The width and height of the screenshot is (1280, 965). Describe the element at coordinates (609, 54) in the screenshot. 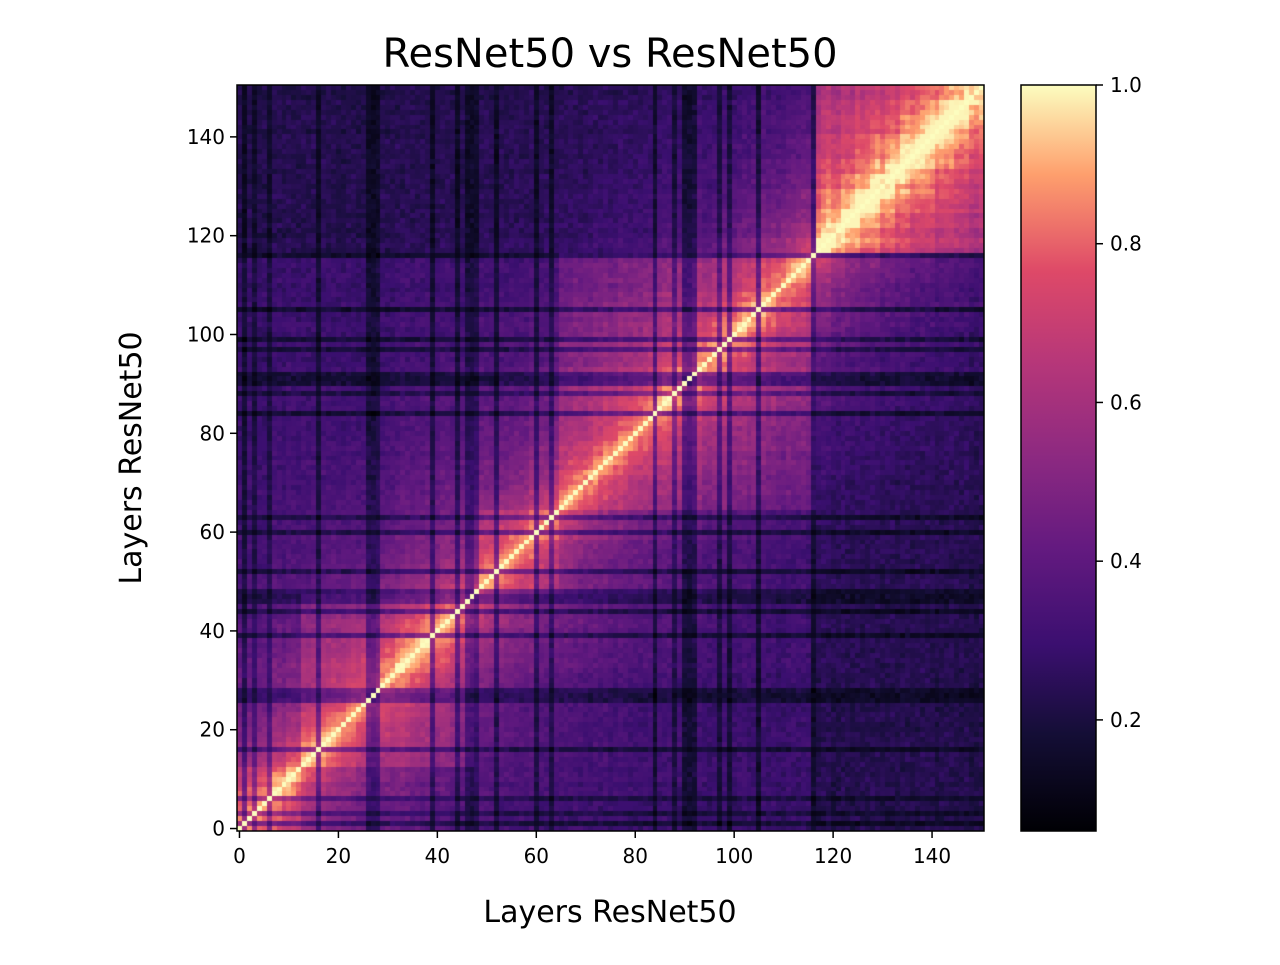

I see `chart-title: ResNet50 vs ResNet50` at that location.